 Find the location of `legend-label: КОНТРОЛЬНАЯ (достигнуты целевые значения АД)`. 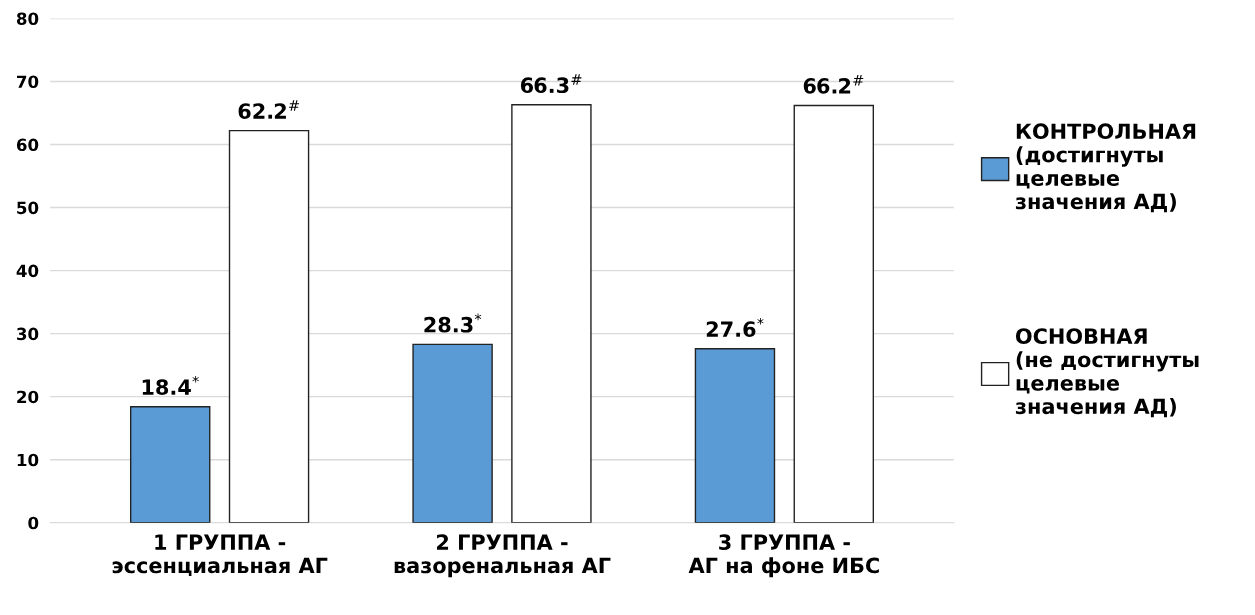

legend-label: КОНТРОЛЬНАЯ (достигнуты целевые значения АД) is located at coordinates (1105, 168).